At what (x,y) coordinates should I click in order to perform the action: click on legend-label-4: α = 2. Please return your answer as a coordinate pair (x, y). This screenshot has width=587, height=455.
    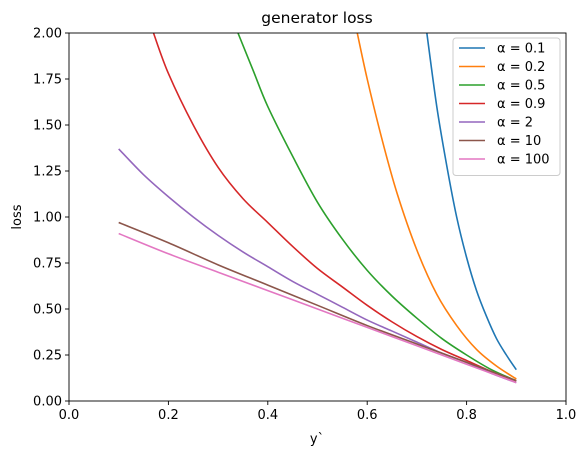
    Looking at the image, I should click on (515, 123).